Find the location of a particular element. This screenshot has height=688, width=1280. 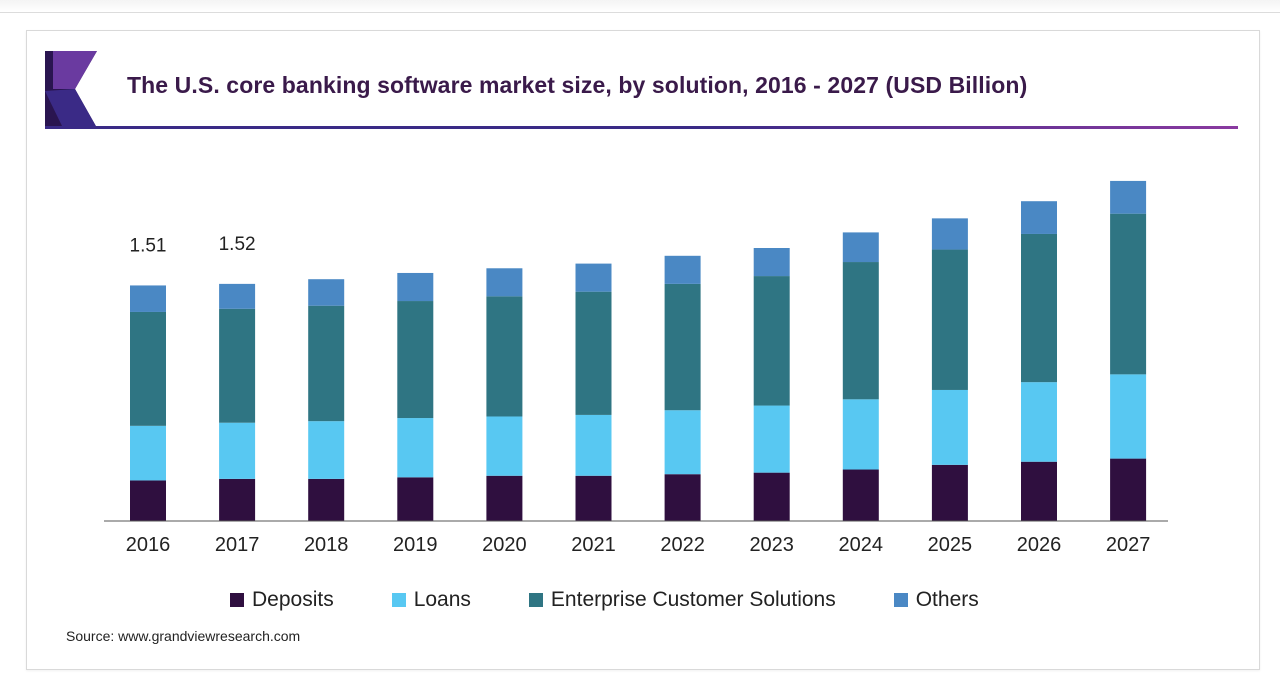

bar-loans-2020 is located at coordinates (504, 446).